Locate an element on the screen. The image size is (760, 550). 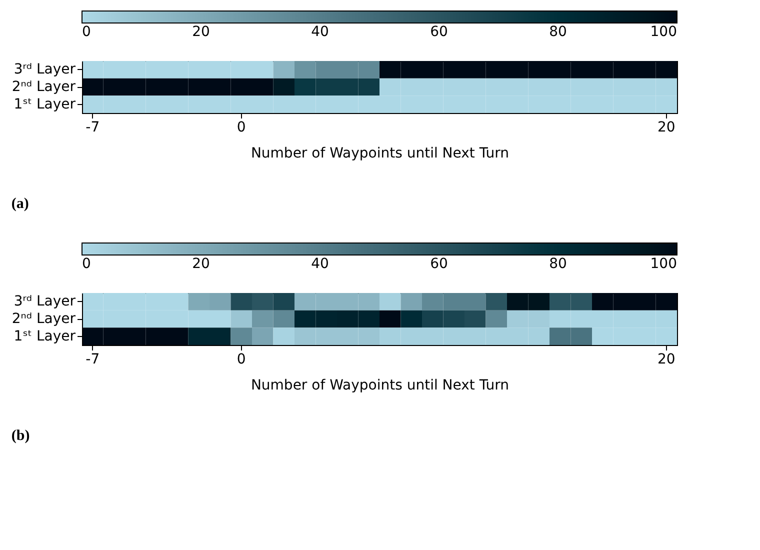
text: (b) is located at coordinates (20, 436).